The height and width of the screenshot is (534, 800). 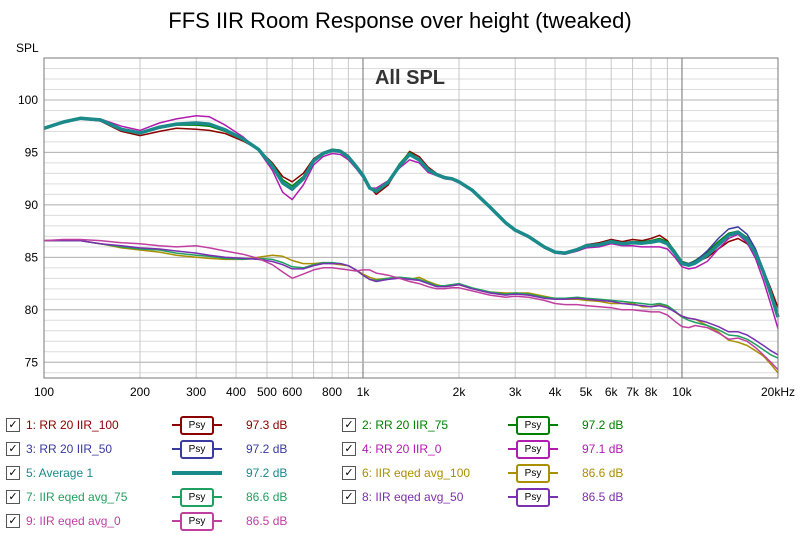 I want to click on legend-label: 3: RR 20 IIR_50, so click(x=69, y=449).